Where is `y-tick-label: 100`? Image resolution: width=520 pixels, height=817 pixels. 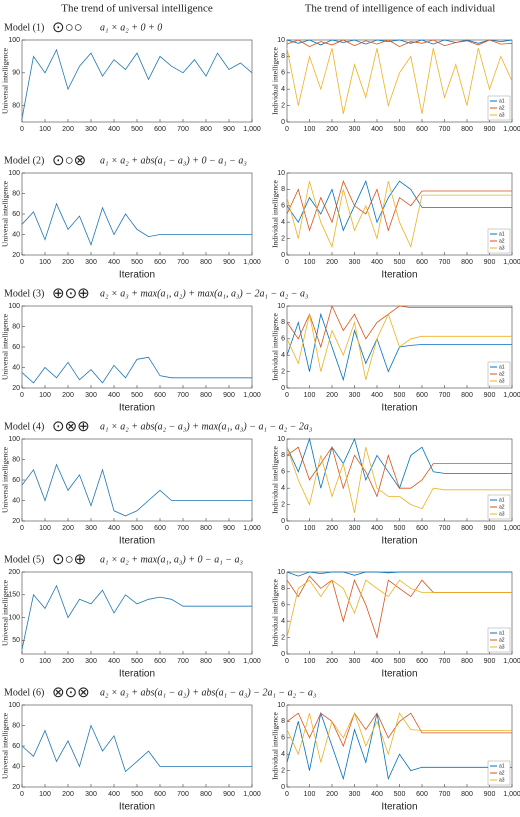 y-tick-label: 100 is located at coordinates (14, 617).